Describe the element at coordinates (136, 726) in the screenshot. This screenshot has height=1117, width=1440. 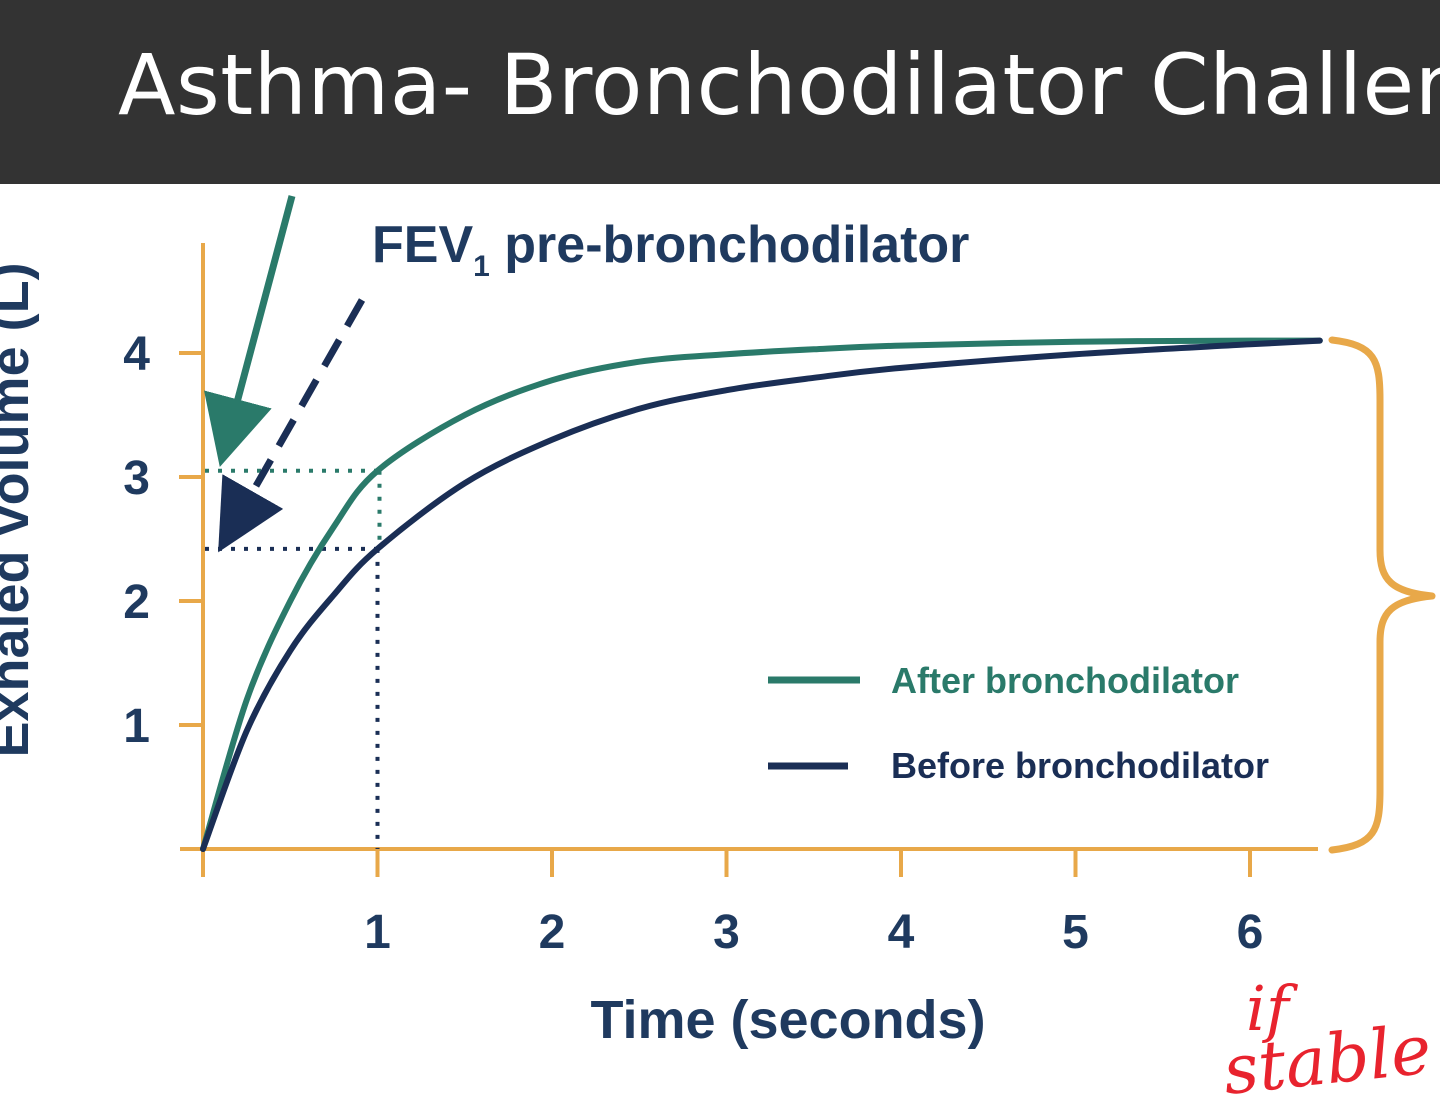
I see `y-tick-label: 1` at that location.